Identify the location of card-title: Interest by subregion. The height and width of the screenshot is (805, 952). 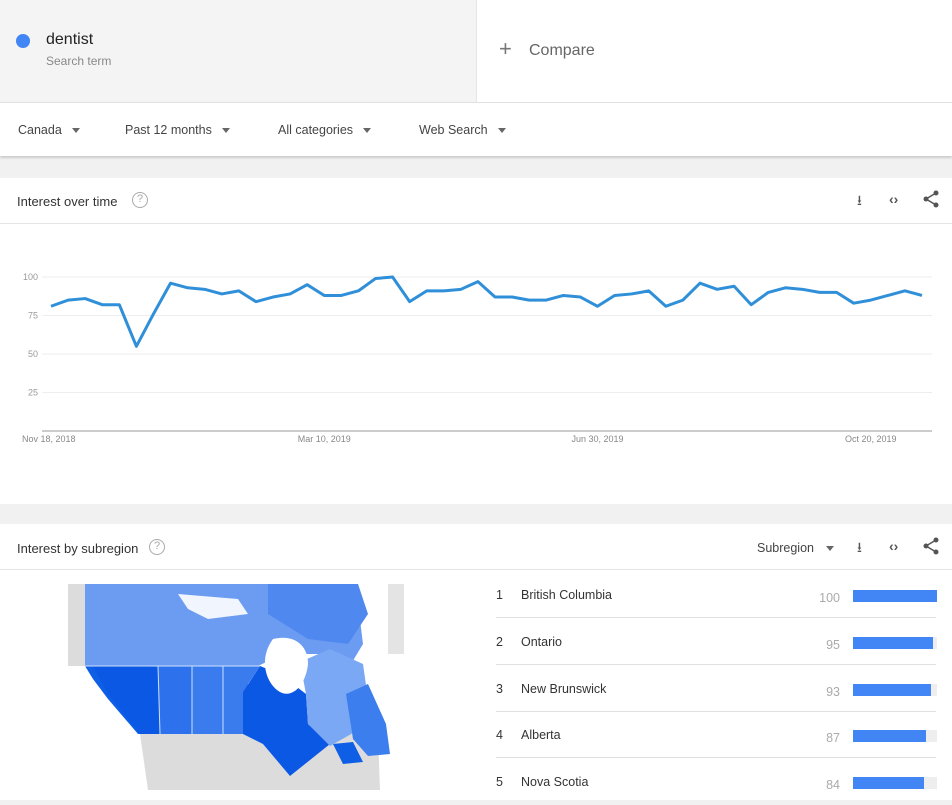
(77, 548).